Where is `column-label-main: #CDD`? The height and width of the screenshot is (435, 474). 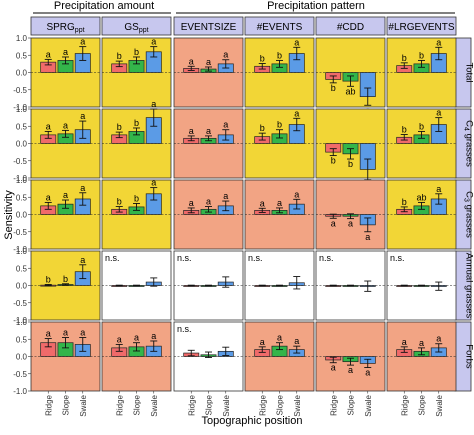
column-label-main: #CDD is located at coordinates (350, 27).